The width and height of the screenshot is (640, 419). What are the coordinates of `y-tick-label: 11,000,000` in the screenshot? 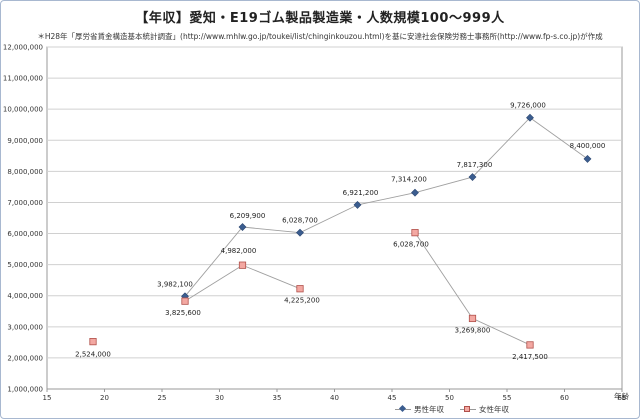 It's located at (23, 79).